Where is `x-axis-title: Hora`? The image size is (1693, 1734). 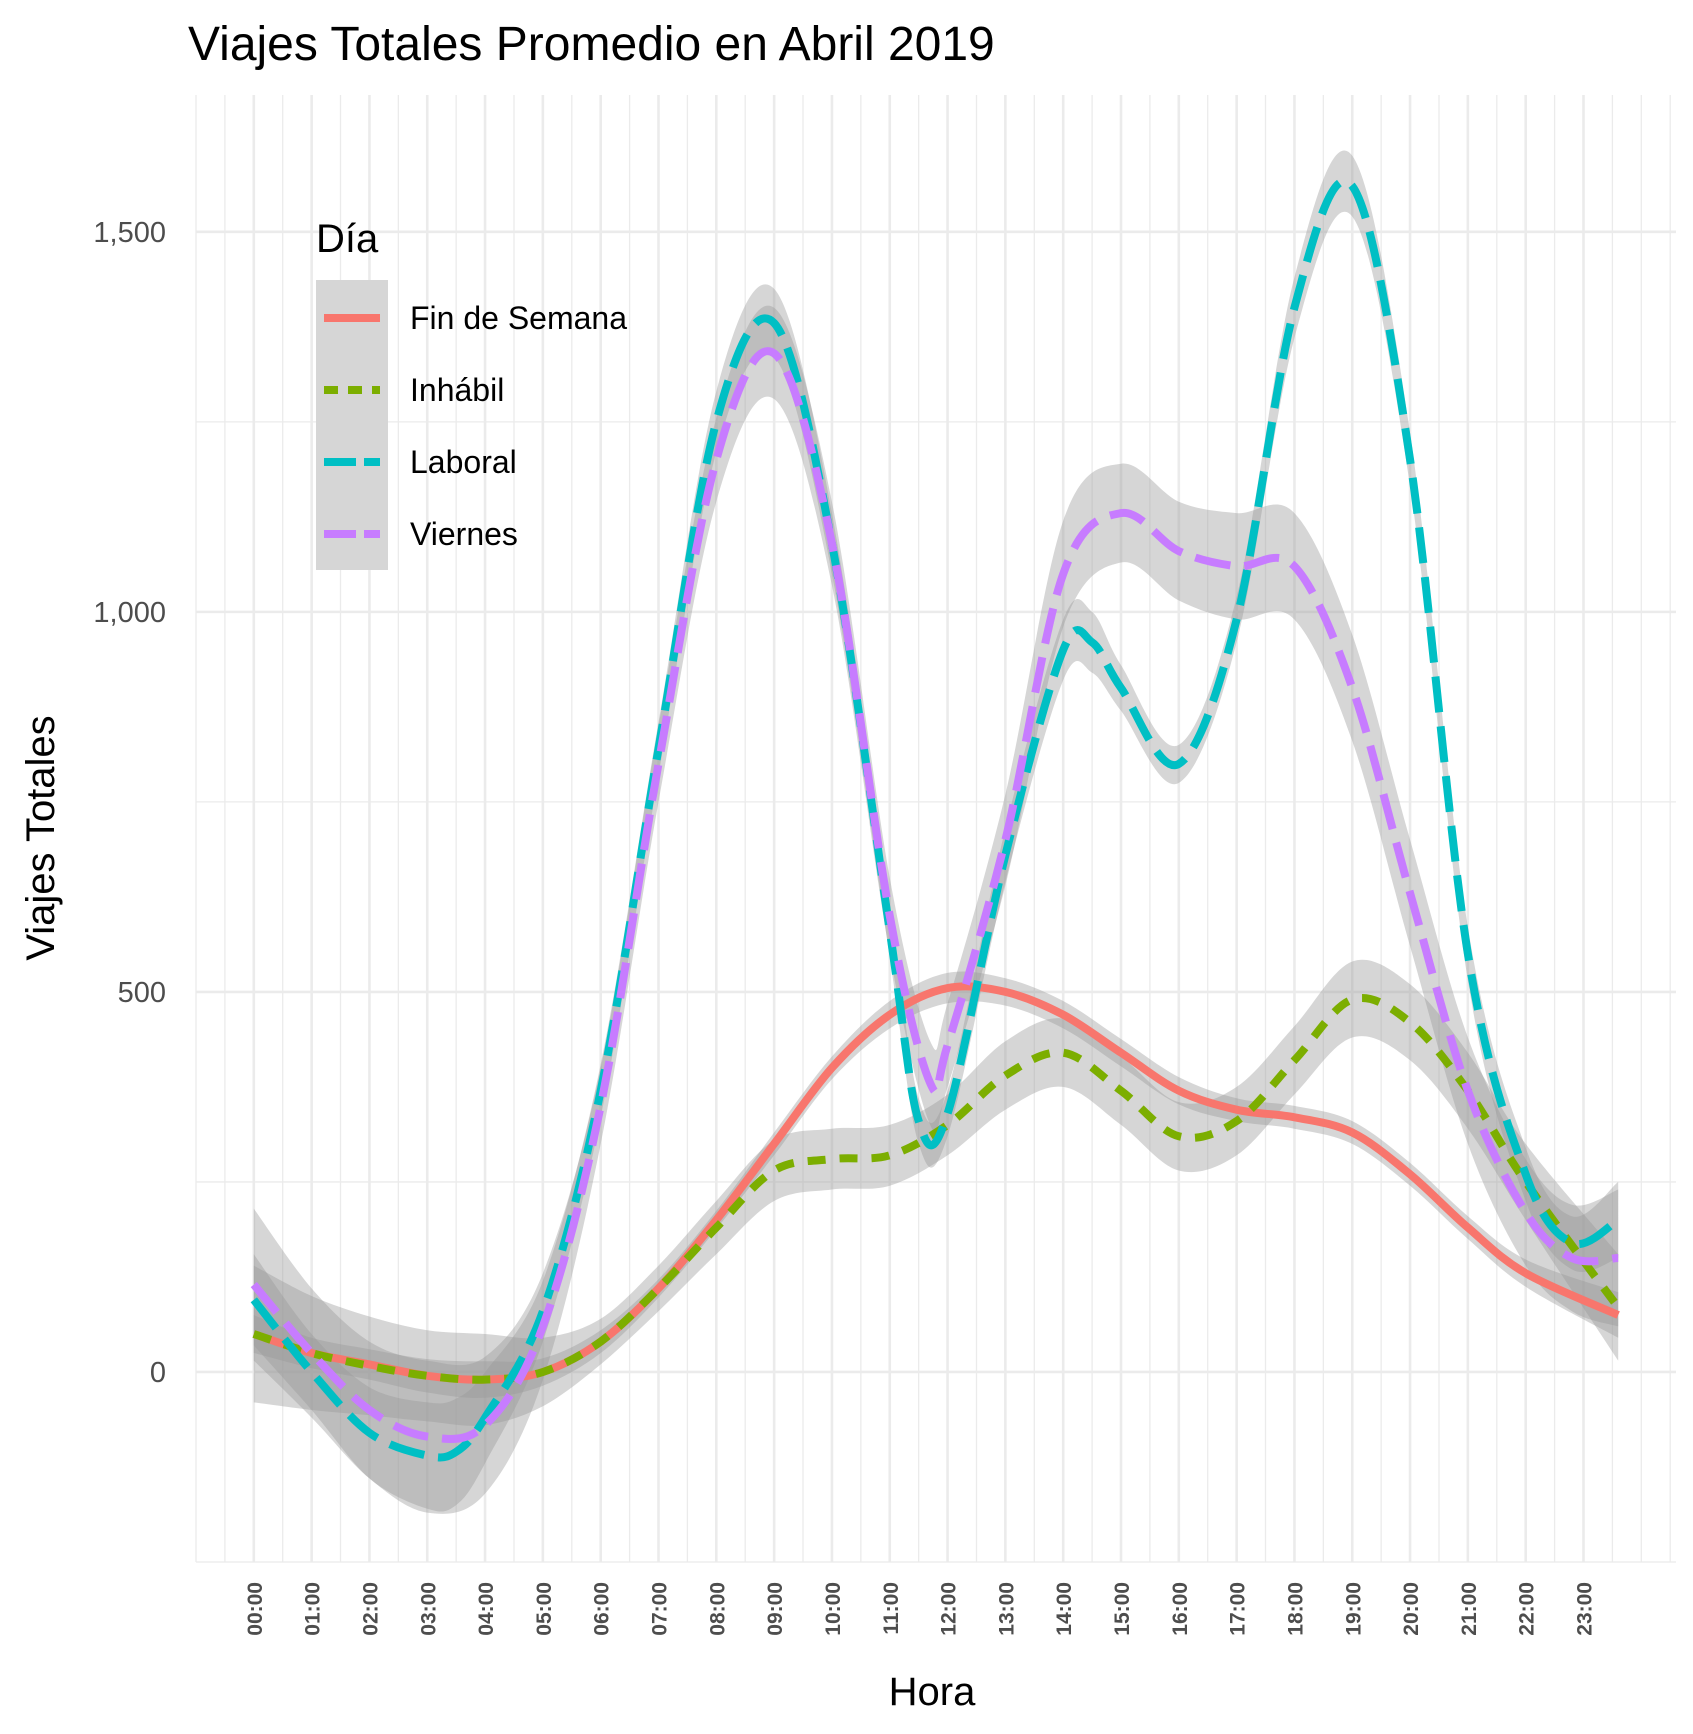
x-axis-title: Hora is located at coordinates (932, 1692).